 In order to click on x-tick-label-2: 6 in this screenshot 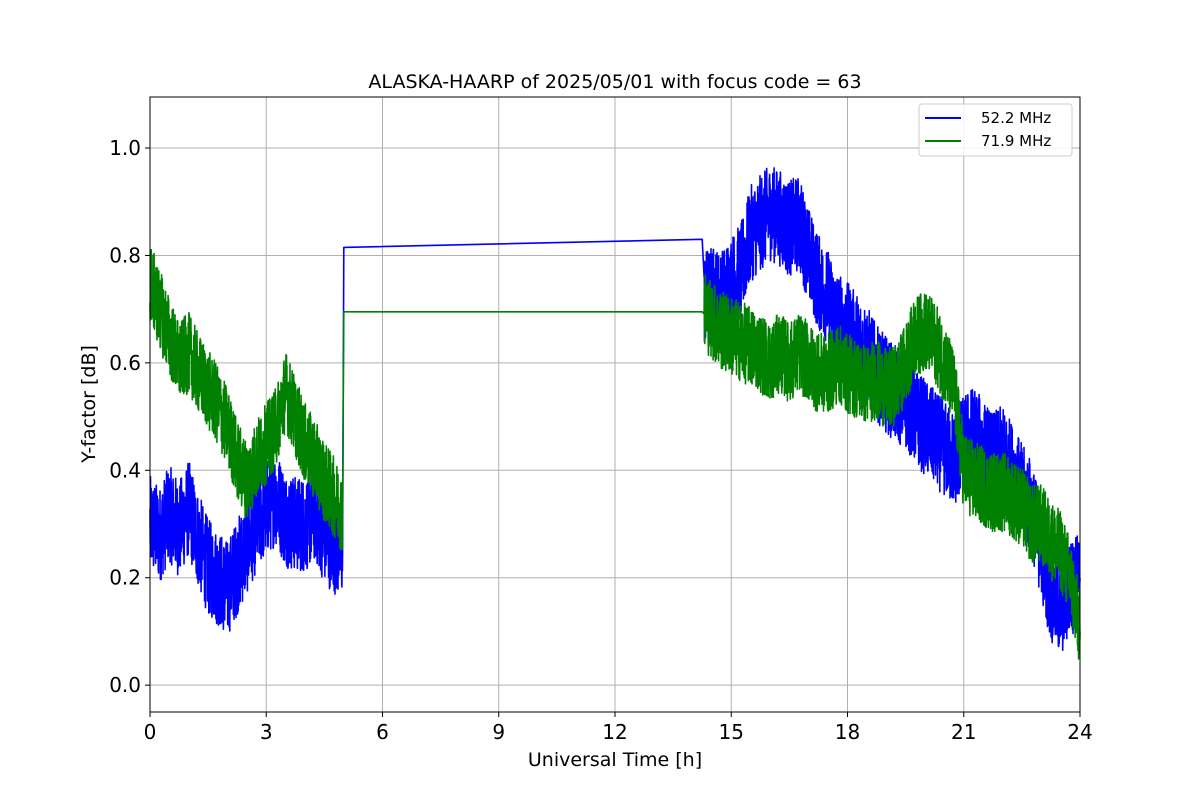, I will do `click(382, 732)`.